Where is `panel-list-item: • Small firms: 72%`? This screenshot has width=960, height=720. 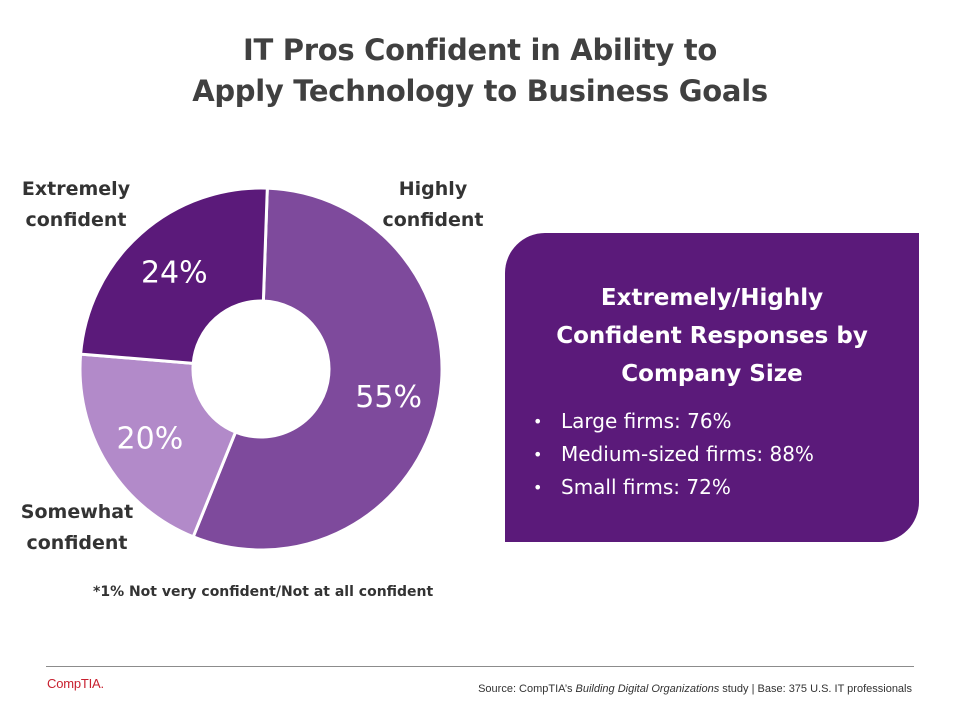 panel-list-item: • Small firms: 72% is located at coordinates (726, 487).